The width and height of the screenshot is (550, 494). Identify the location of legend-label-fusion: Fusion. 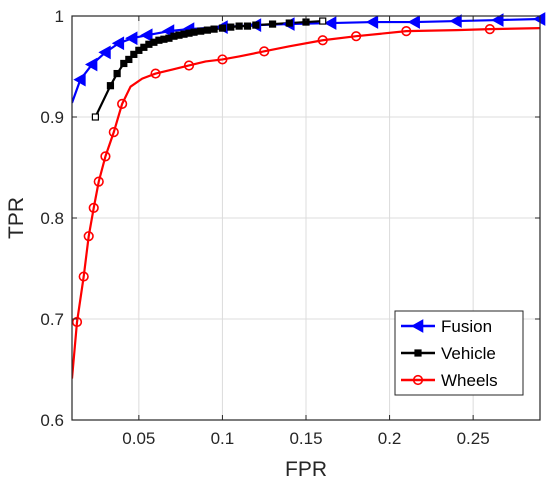
(466, 326).